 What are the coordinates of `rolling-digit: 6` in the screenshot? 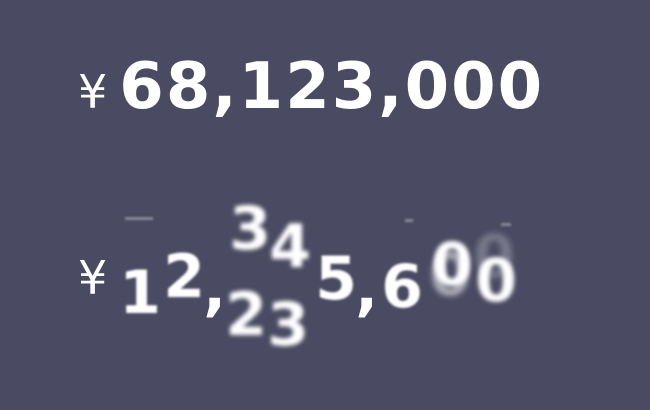 It's located at (402, 287).